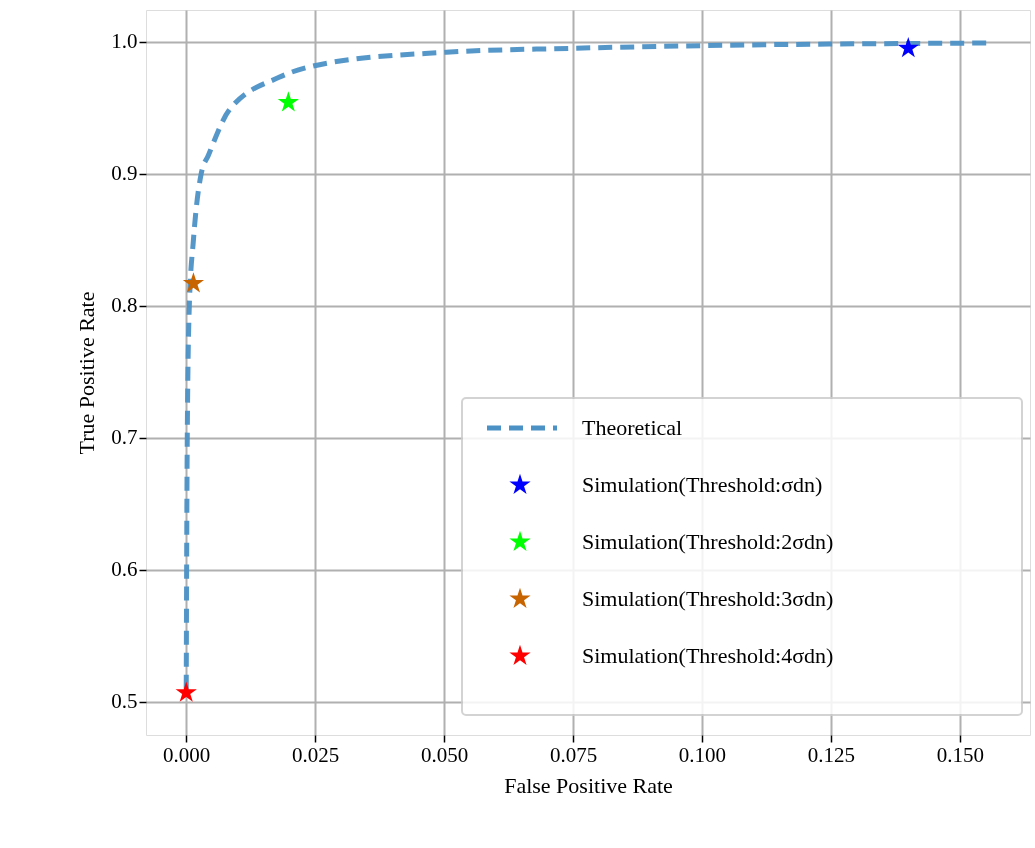  Describe the element at coordinates (124, 305) in the screenshot. I see `y-tick-label: 0.8` at that location.